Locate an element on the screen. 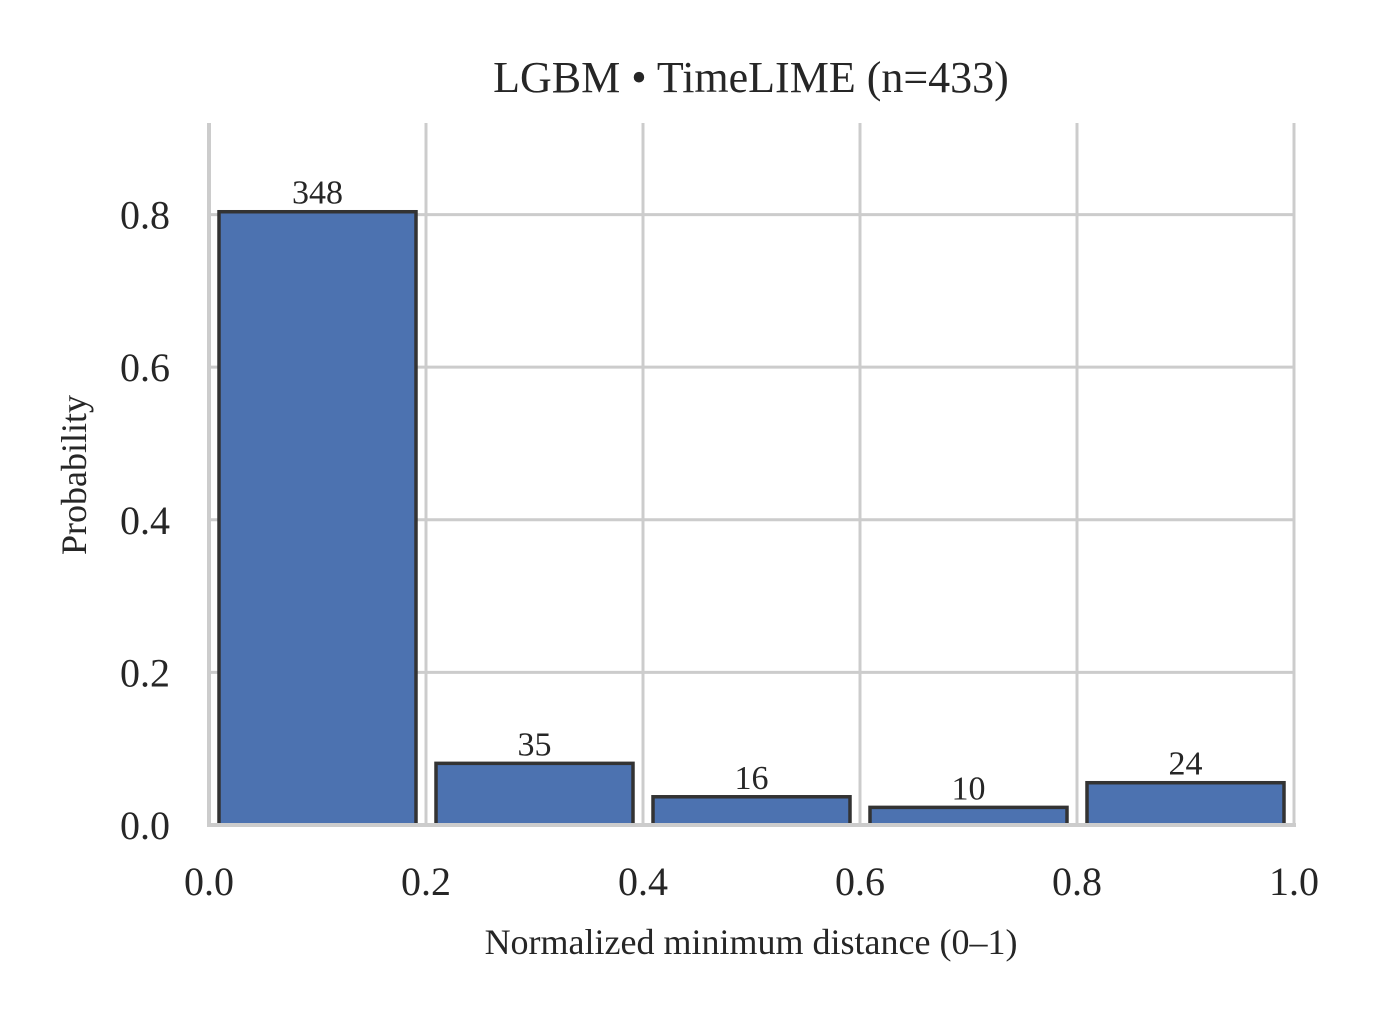  bar-count-label-4: 24 is located at coordinates (1186, 764).